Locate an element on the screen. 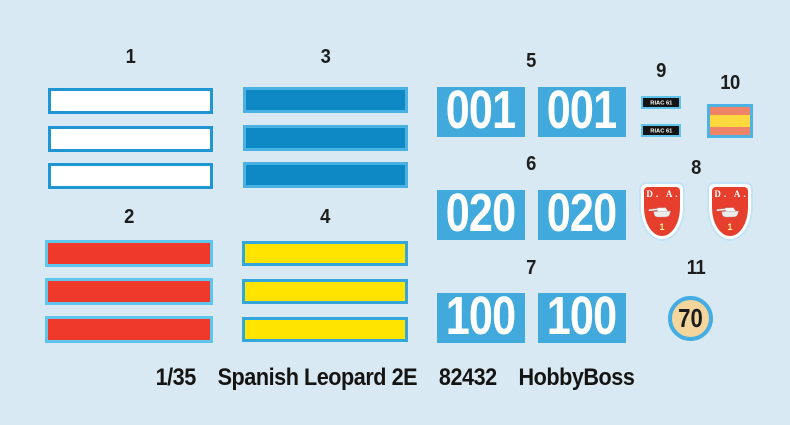 This screenshot has height=425, width=790. group-11-label: 11 is located at coordinates (696, 268).